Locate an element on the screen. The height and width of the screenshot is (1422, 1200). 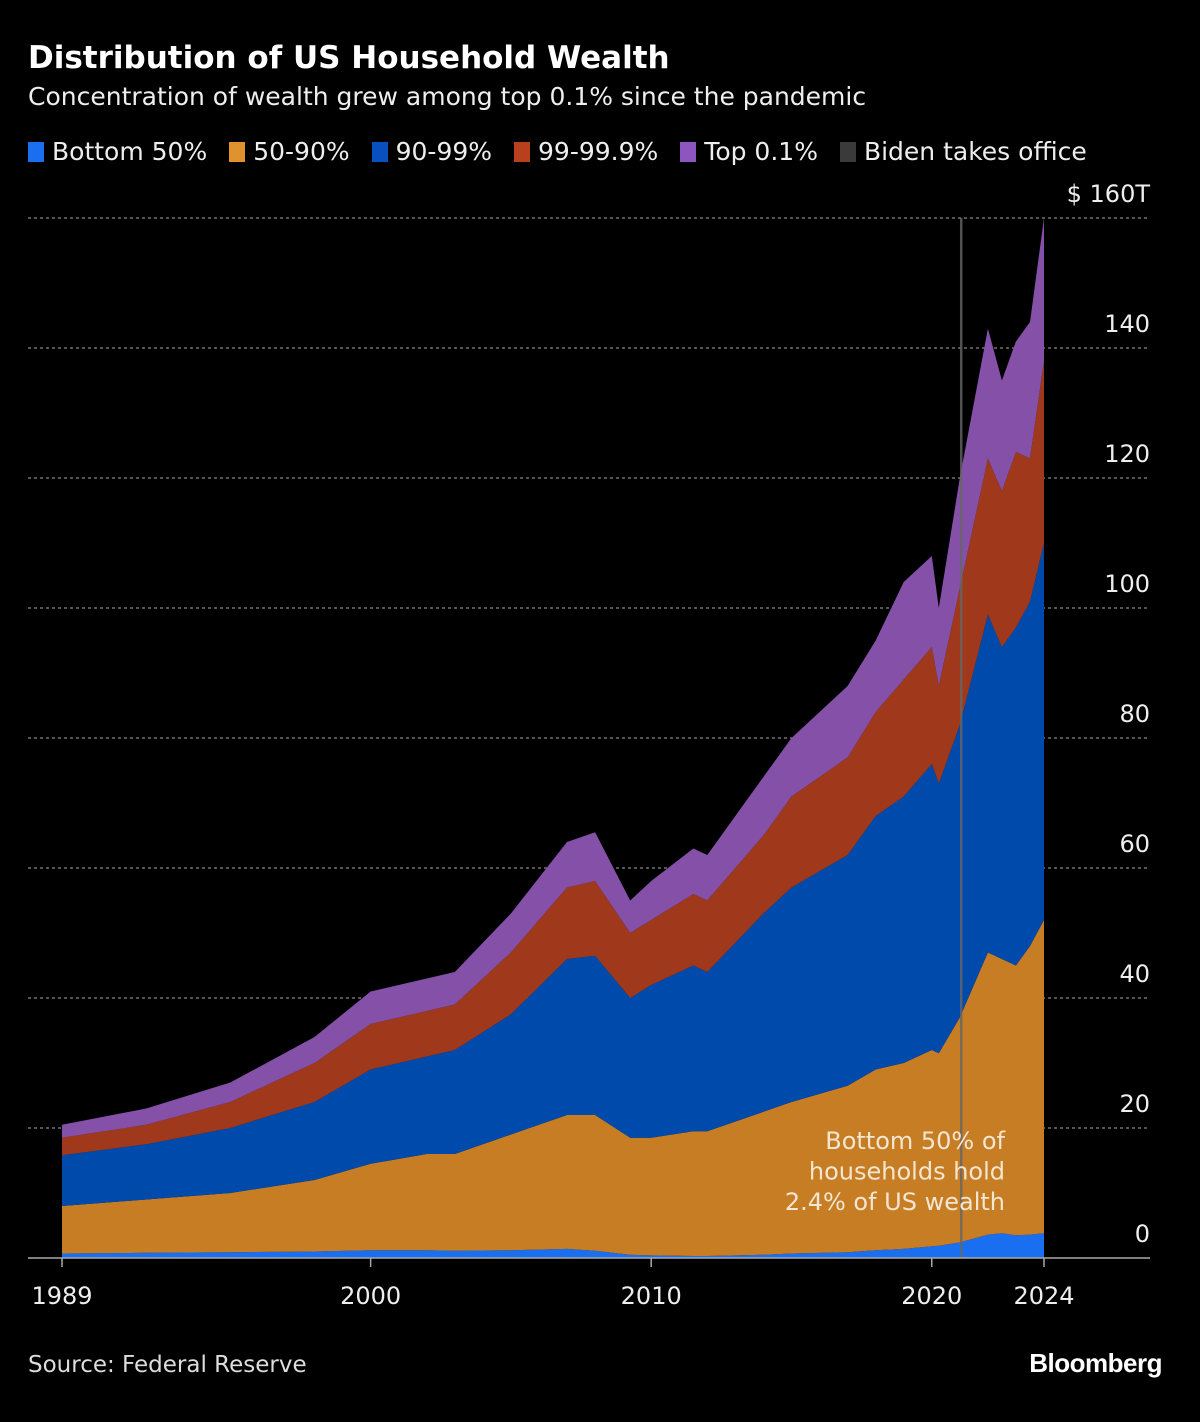
source-note: Source: Federal Reserve is located at coordinates (167, 1365).